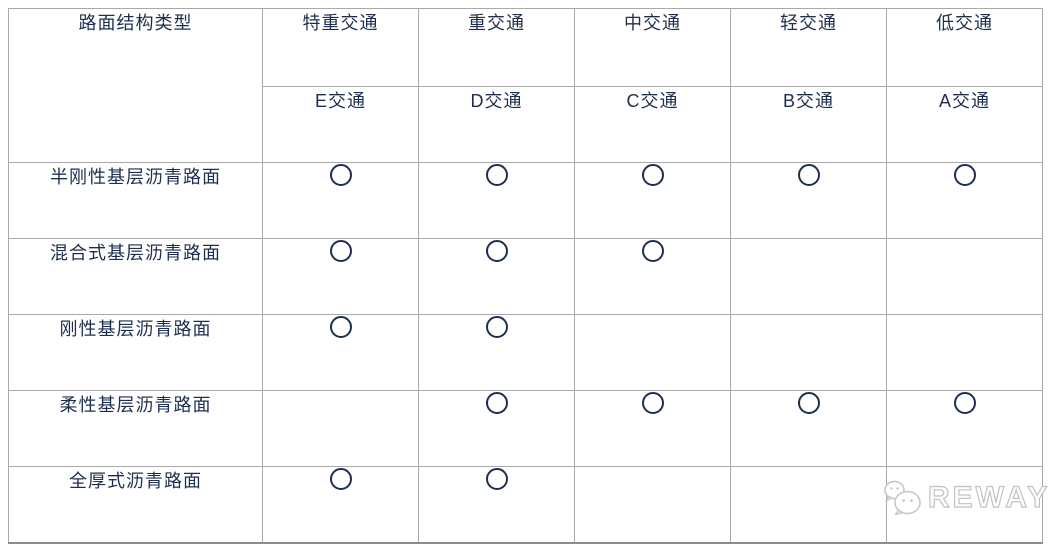 The image size is (1050, 550). I want to click on header-extra-heavy-traffic: 特重交通, so click(340, 47).